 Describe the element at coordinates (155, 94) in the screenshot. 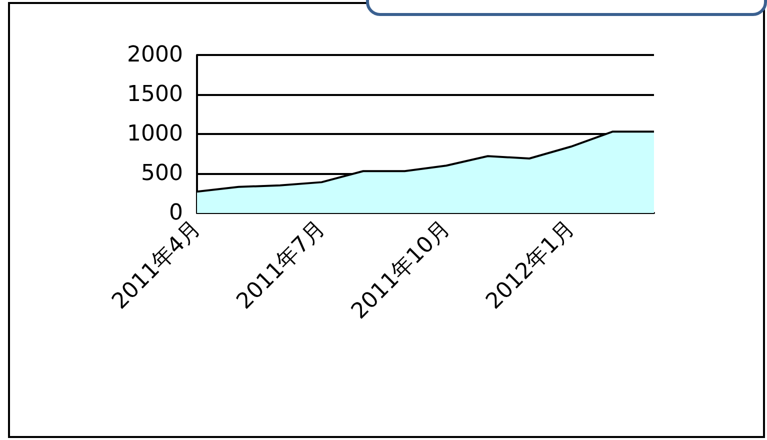

I see `y-tick-label: 1500` at that location.